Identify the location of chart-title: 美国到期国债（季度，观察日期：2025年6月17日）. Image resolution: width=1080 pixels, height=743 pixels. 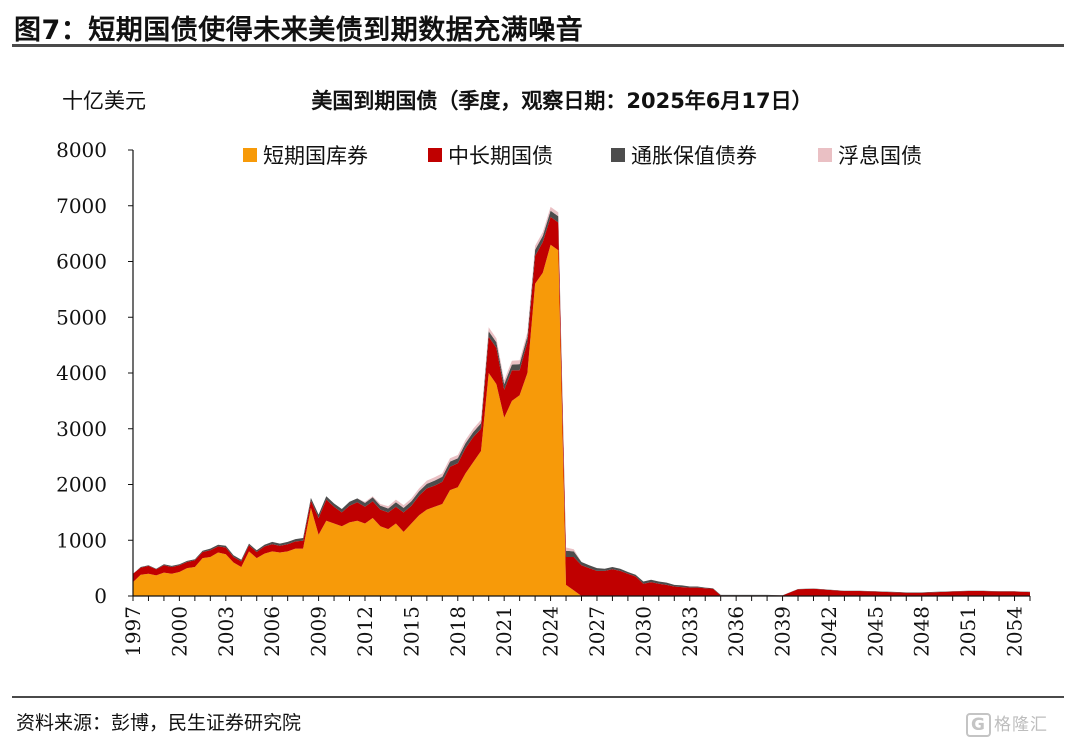
(561, 101).